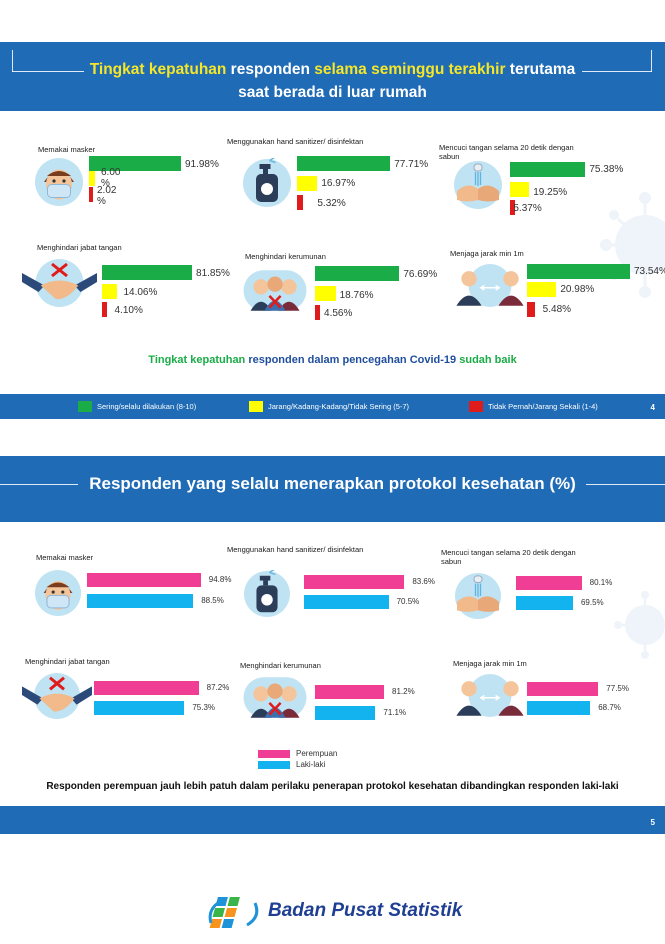  Describe the element at coordinates (411, 164) in the screenshot. I see `value-label: 77.71%` at that location.